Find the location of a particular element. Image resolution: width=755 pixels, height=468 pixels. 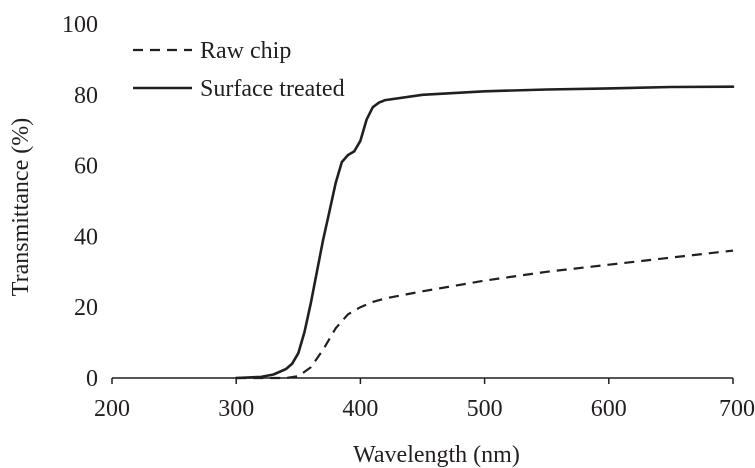

legend-label-raw-chip: Raw chip is located at coordinates (245, 51).